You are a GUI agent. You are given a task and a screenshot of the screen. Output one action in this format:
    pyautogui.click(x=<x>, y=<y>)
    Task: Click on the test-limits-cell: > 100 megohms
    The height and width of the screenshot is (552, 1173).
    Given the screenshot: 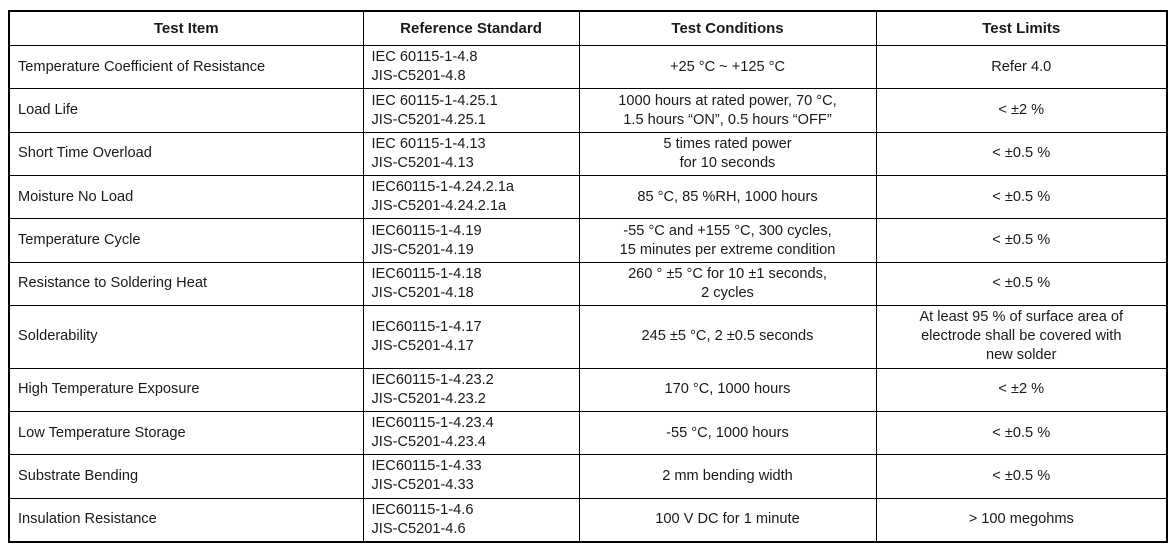 What is the action you would take?
    pyautogui.click(x=1021, y=520)
    